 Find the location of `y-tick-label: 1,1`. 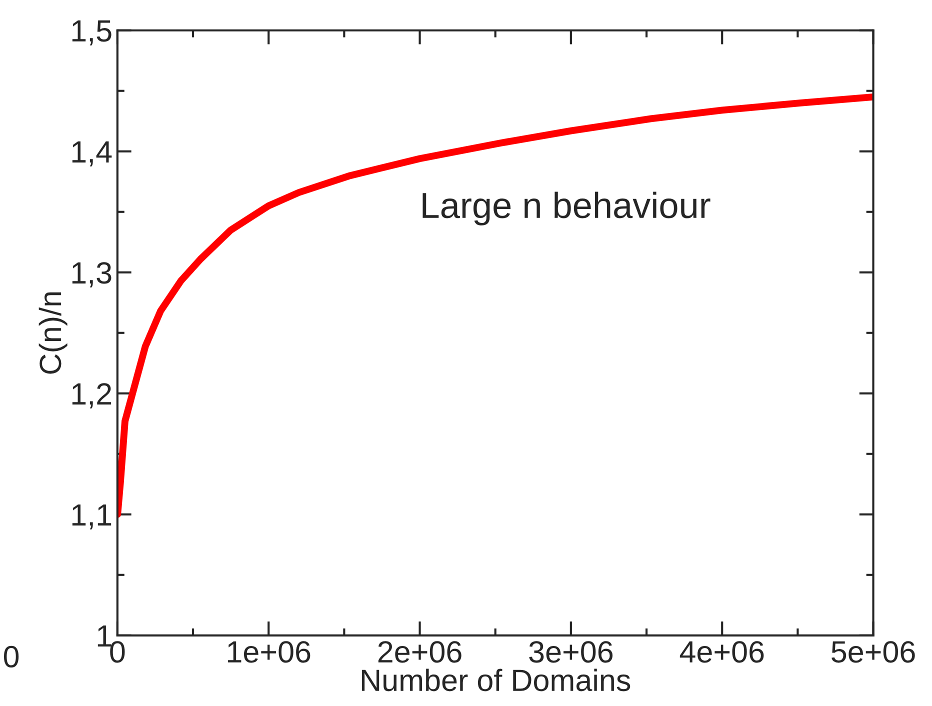

y-tick-label: 1,1 is located at coordinates (92, 517).